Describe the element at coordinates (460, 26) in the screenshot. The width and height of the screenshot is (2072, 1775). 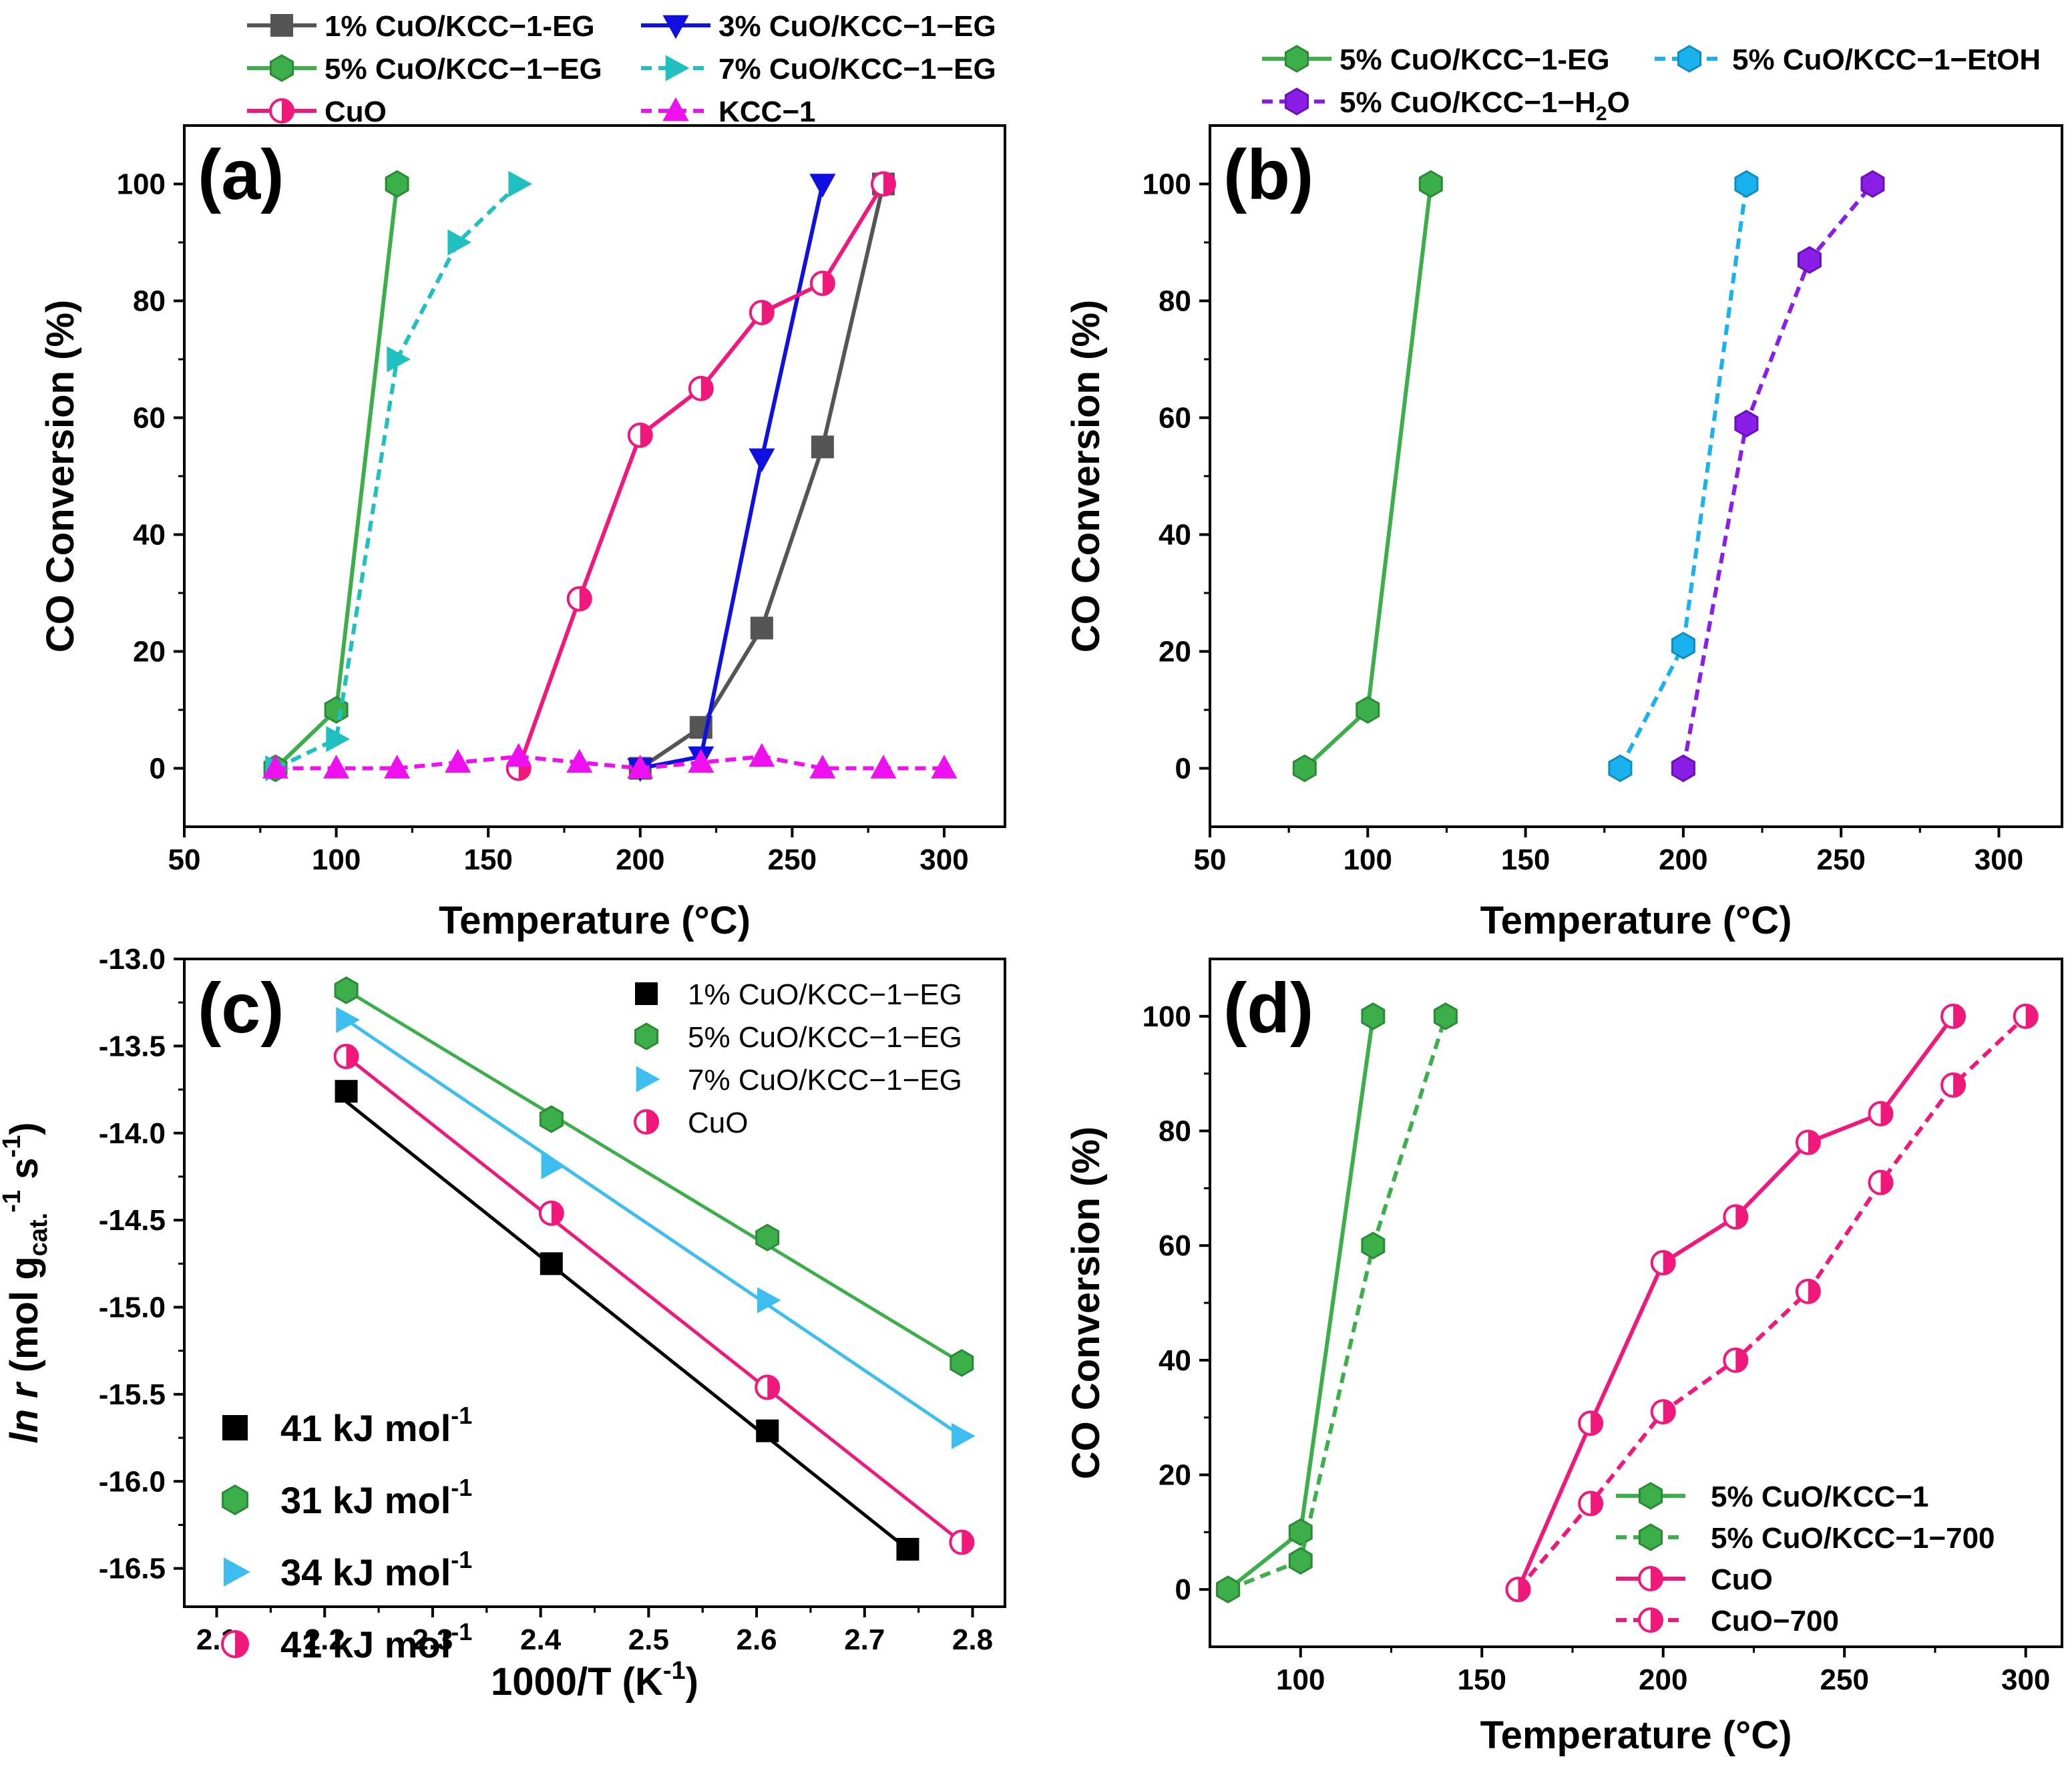
I see `a-legend-label: 1% CuO/KCC−1-EG` at that location.